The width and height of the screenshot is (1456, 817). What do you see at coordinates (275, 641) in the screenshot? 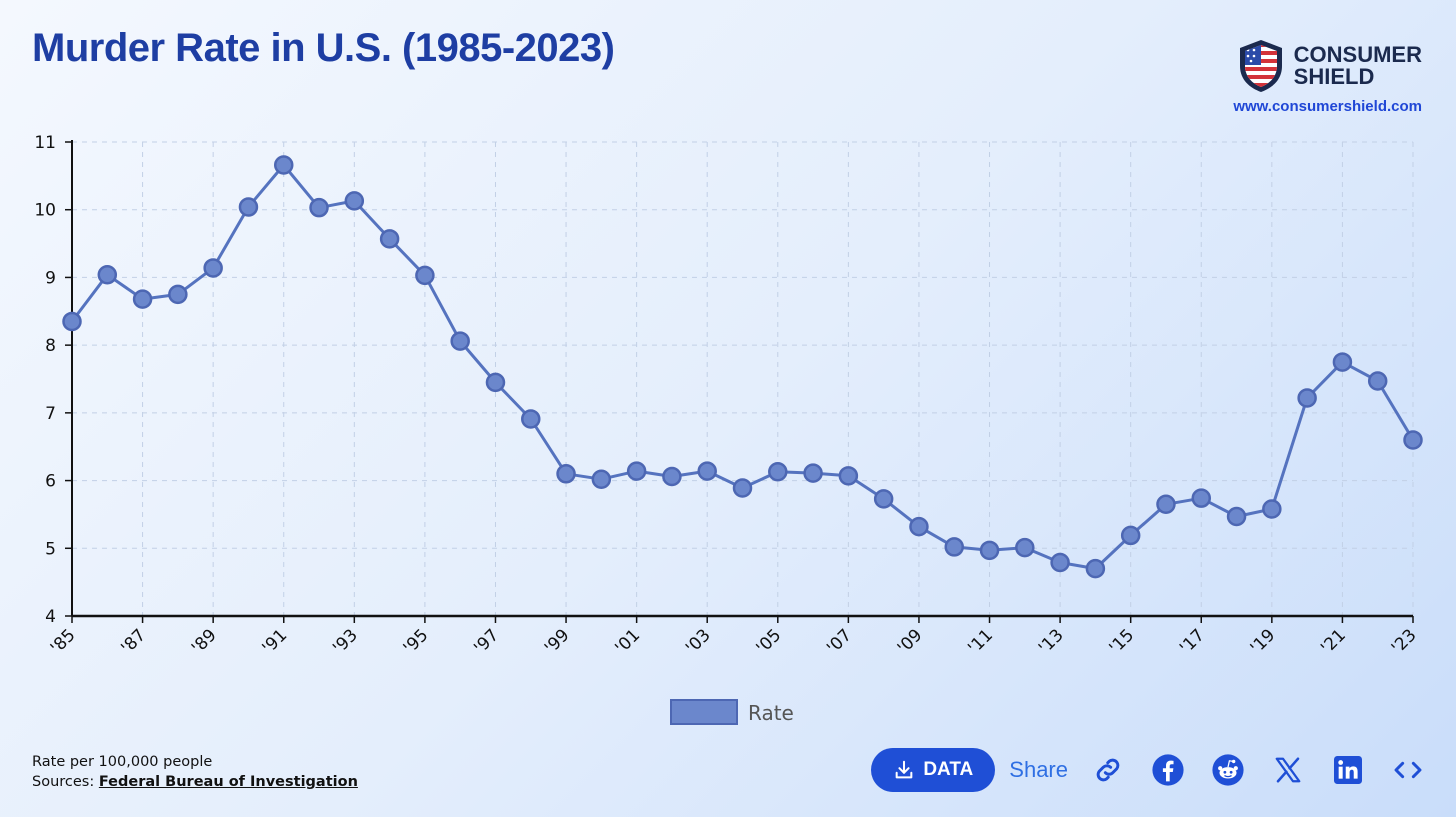
I see `x-tick-label: '91` at bounding box center [275, 641].